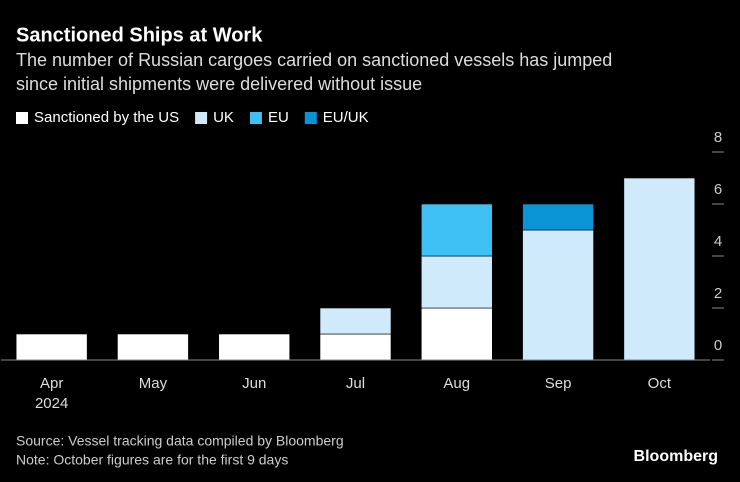  I want to click on y-tick-label: 2, so click(718, 293).